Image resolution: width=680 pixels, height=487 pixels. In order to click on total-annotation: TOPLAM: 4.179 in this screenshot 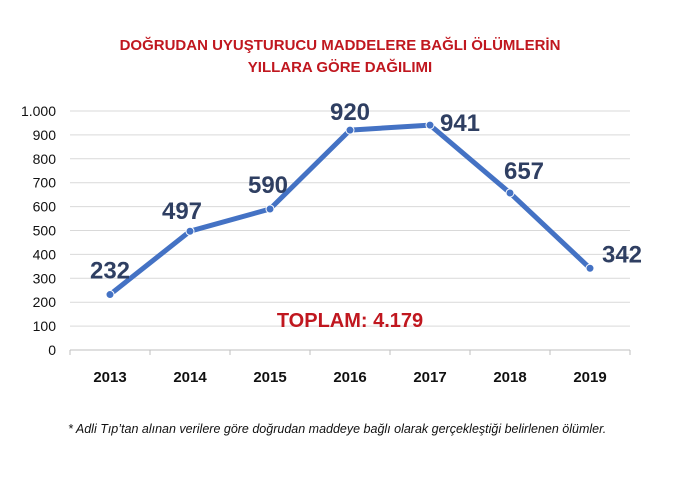, I will do `click(350, 321)`.